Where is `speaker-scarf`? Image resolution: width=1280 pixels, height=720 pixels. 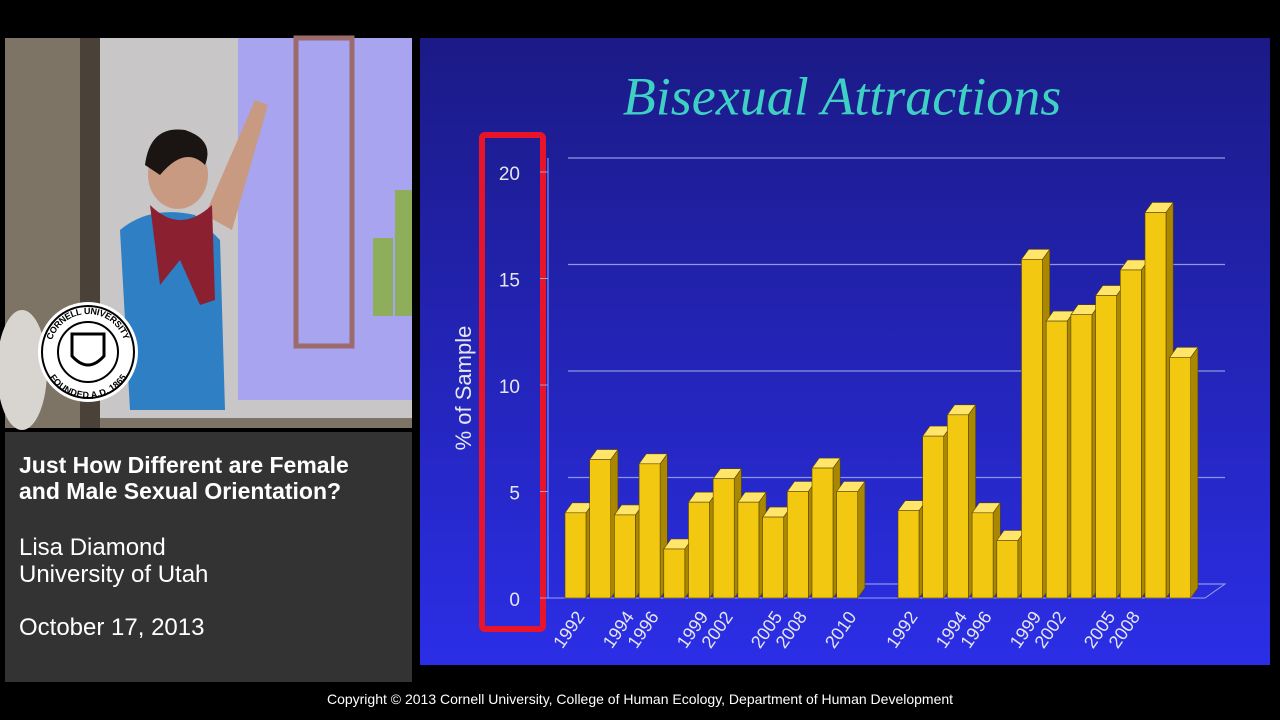
speaker-scarf is located at coordinates (182, 255).